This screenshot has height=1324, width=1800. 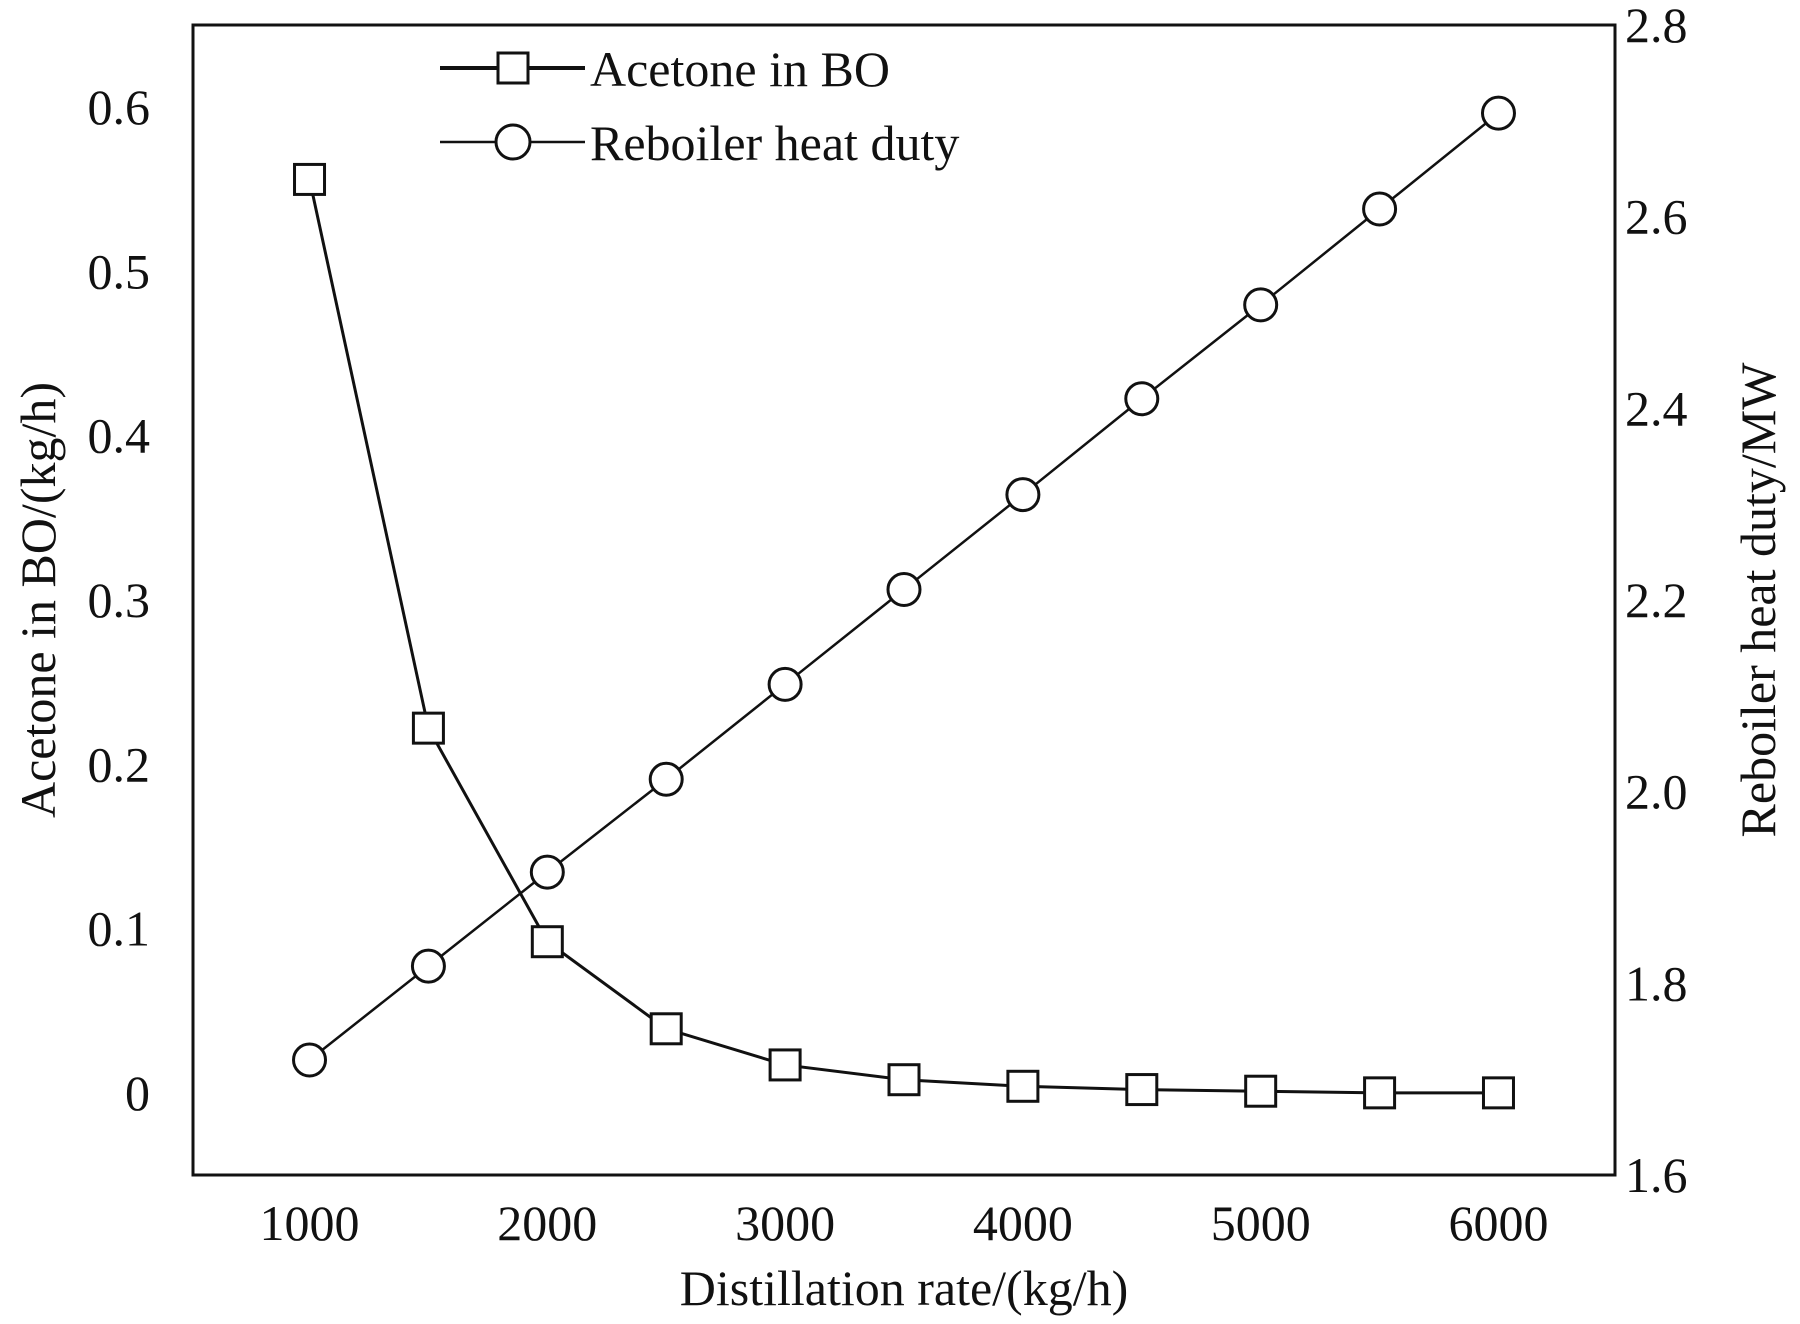 I want to click on y-tick-label: 0, so click(x=137, y=1093).